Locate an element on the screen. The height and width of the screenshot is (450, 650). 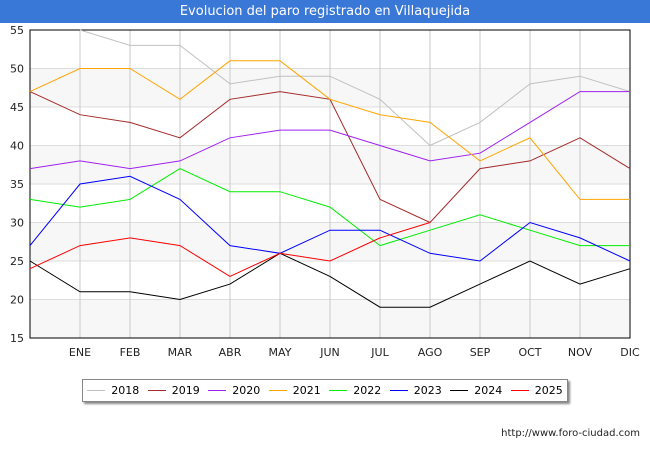
legend-label: 2021 is located at coordinates (306, 390).